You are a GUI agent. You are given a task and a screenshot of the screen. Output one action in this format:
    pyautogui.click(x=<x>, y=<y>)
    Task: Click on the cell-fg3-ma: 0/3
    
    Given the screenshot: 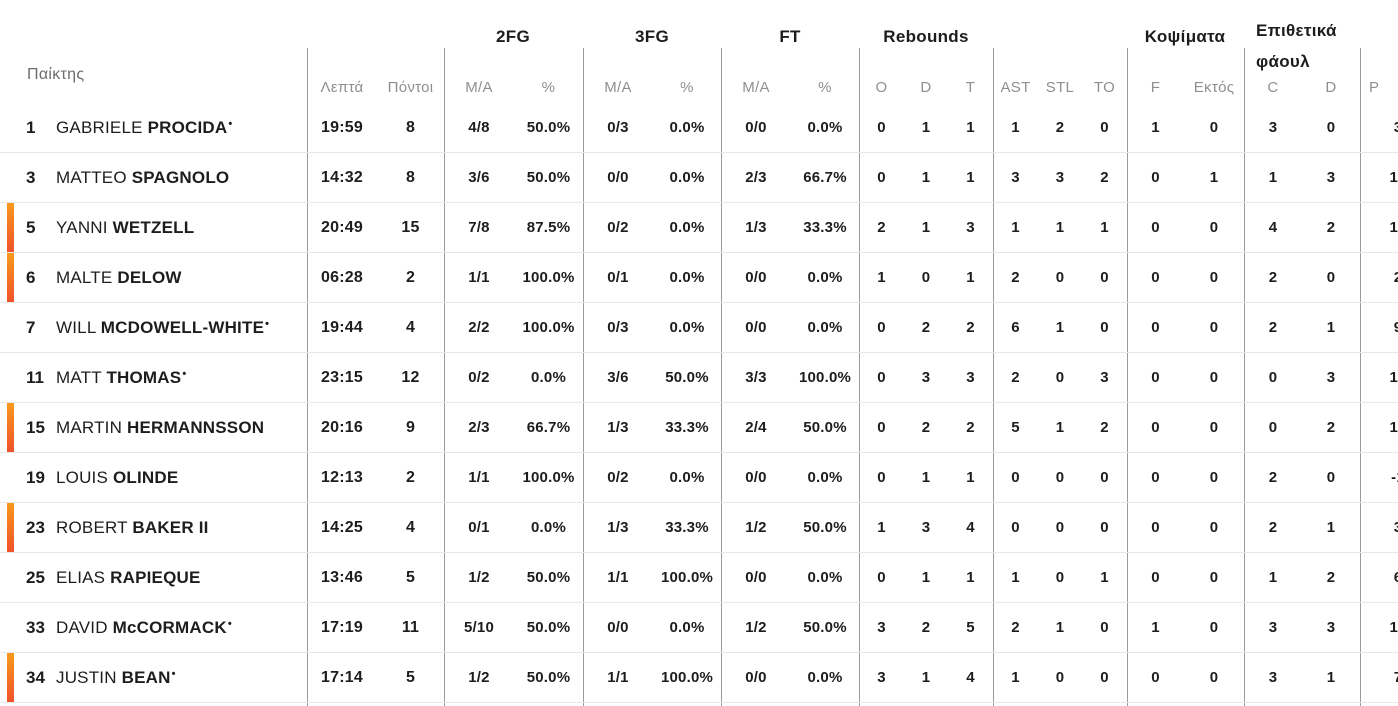 What is the action you would take?
    pyautogui.click(x=618, y=327)
    